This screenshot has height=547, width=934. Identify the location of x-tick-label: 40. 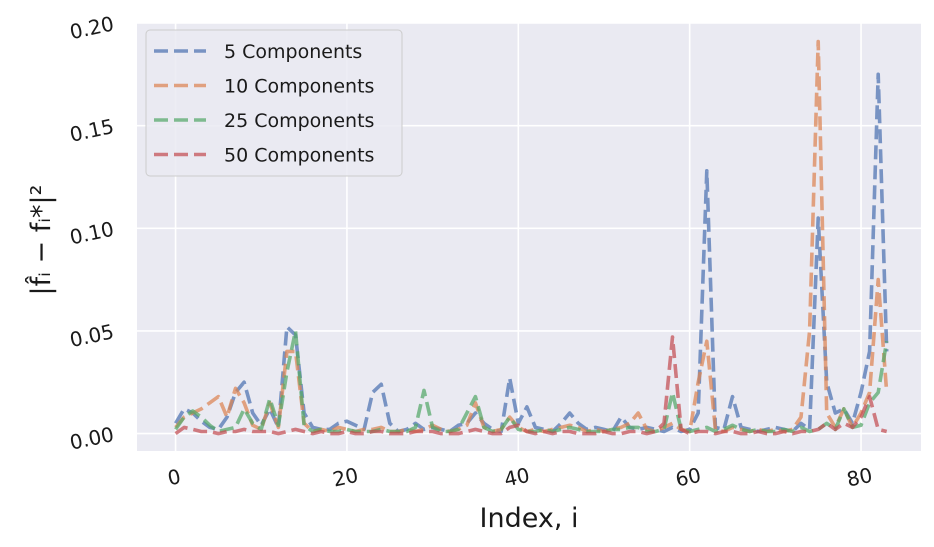
(517, 477).